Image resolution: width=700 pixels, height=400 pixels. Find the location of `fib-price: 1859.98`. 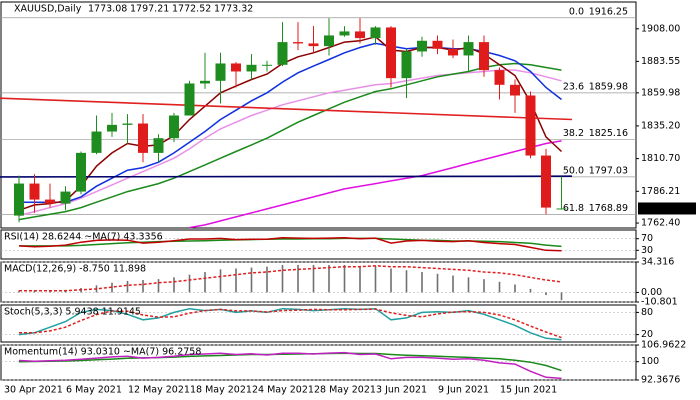

fib-price: 1859.98 is located at coordinates (608, 86).